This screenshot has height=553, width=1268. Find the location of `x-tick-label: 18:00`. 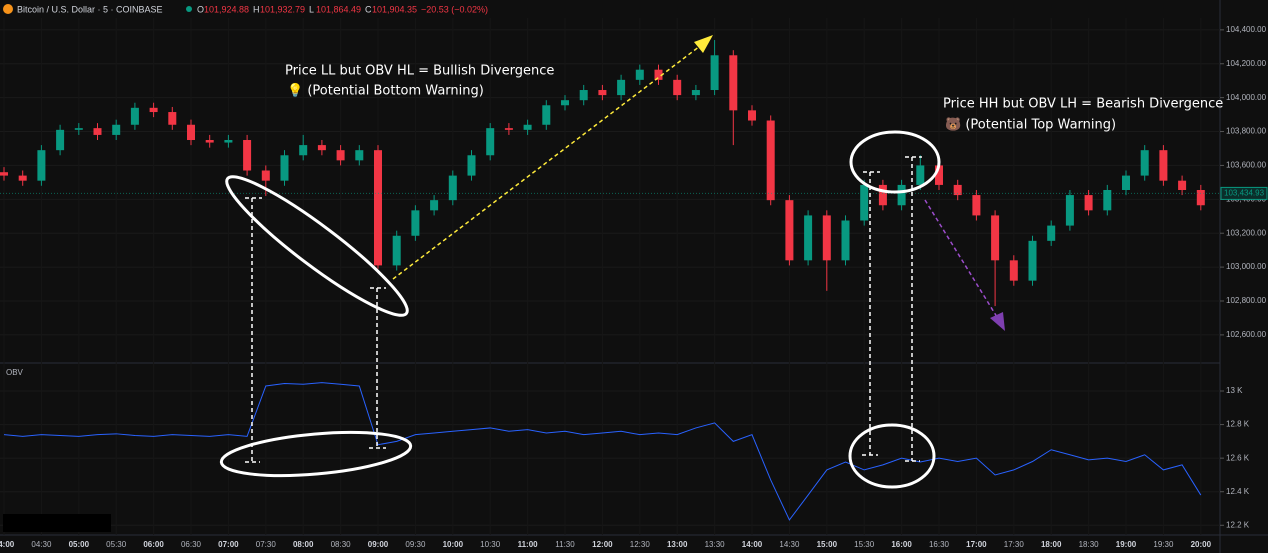

x-tick-label: 18:00 is located at coordinates (1051, 544).